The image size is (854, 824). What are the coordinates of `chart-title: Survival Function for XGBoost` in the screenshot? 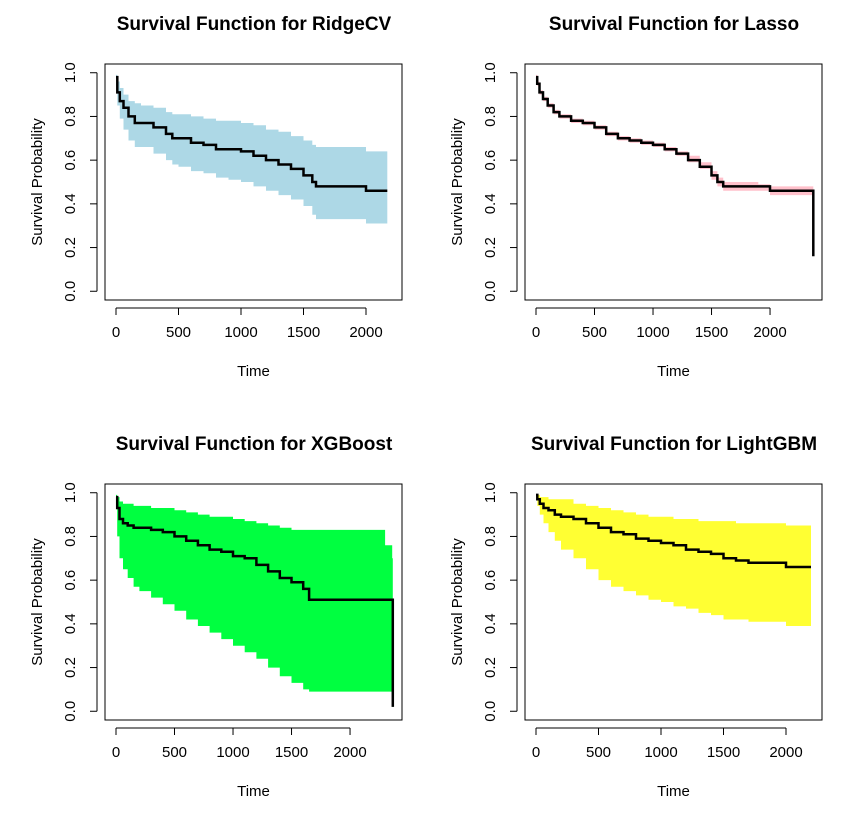 It's located at (254, 444).